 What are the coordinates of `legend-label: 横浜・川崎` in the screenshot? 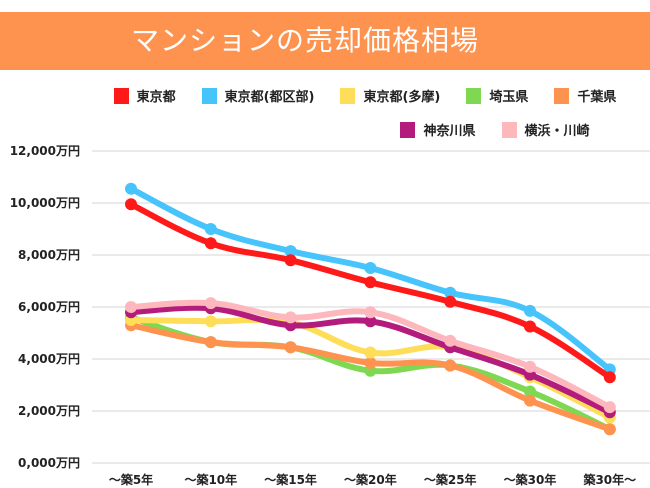 It's located at (557, 131).